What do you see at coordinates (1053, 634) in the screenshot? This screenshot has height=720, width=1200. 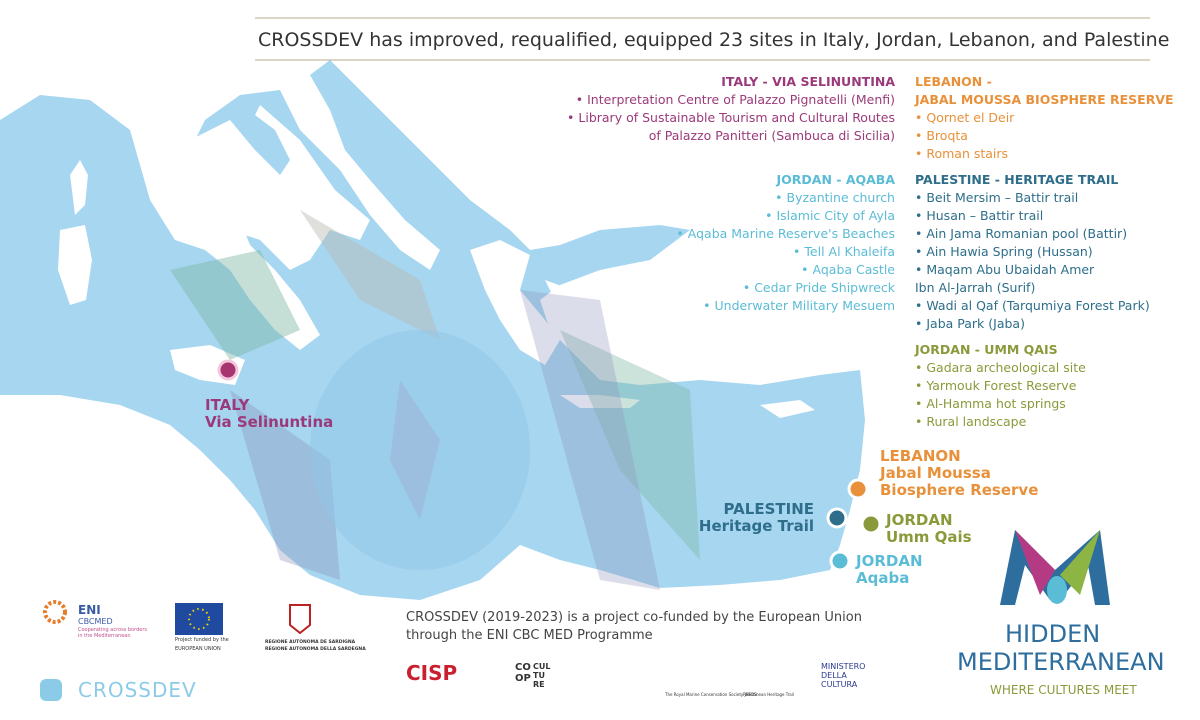 I see `brand-text: HIDDEN` at bounding box center [1053, 634].